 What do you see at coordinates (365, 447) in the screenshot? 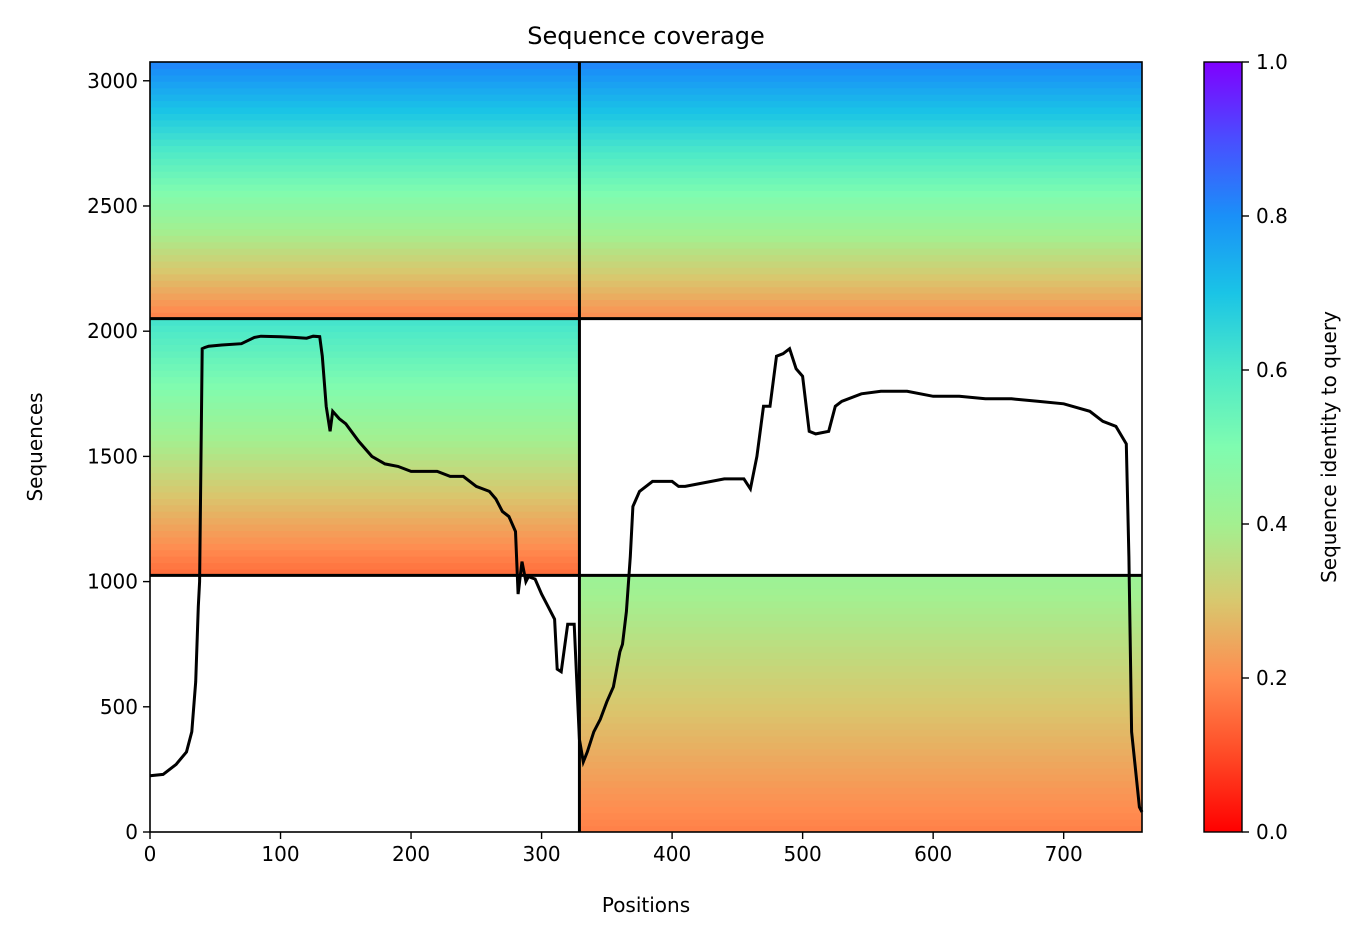
I see `coverage-block` at bounding box center [365, 447].